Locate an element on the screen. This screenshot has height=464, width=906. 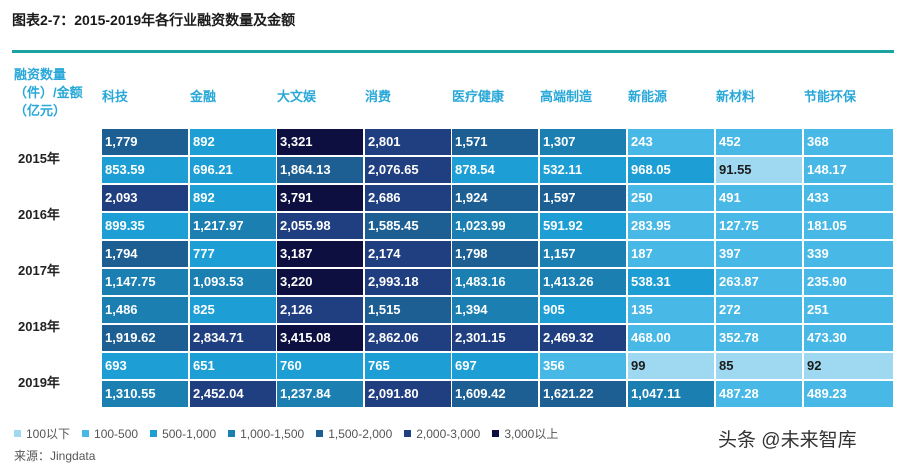
column-header: 节能环保 is located at coordinates (830, 96).